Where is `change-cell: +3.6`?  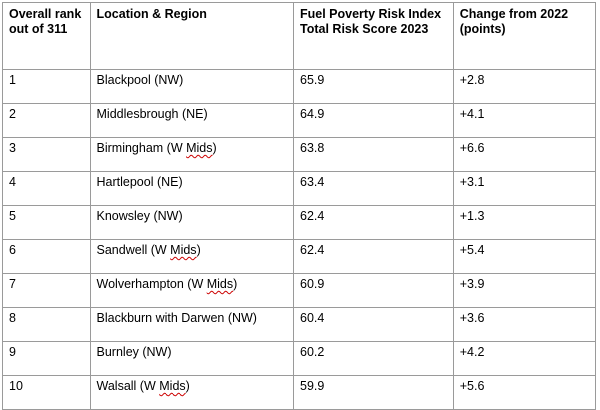 change-cell: +3.6 is located at coordinates (524, 324).